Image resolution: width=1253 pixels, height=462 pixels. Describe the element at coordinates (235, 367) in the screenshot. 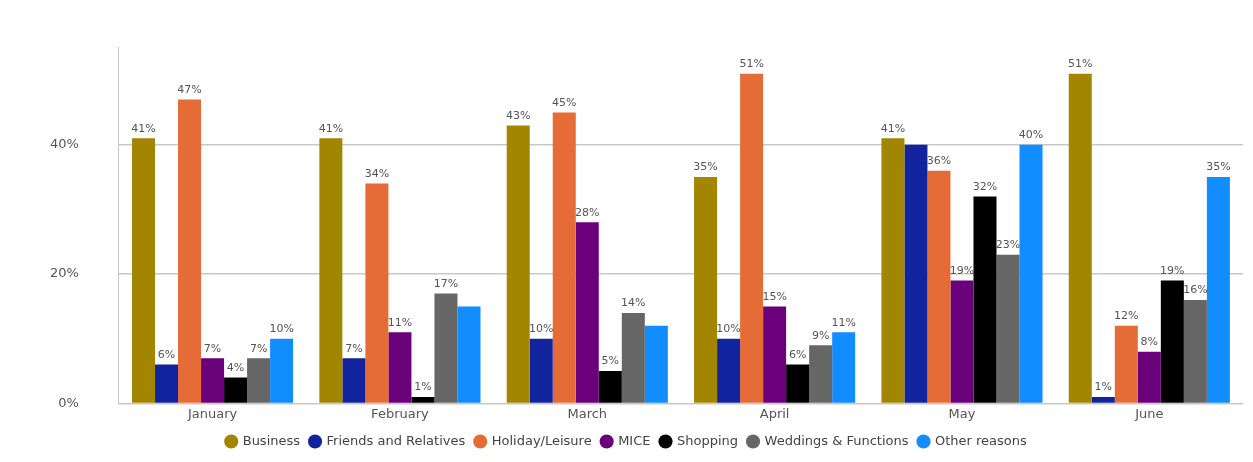

I see `data-label: 4%` at that location.